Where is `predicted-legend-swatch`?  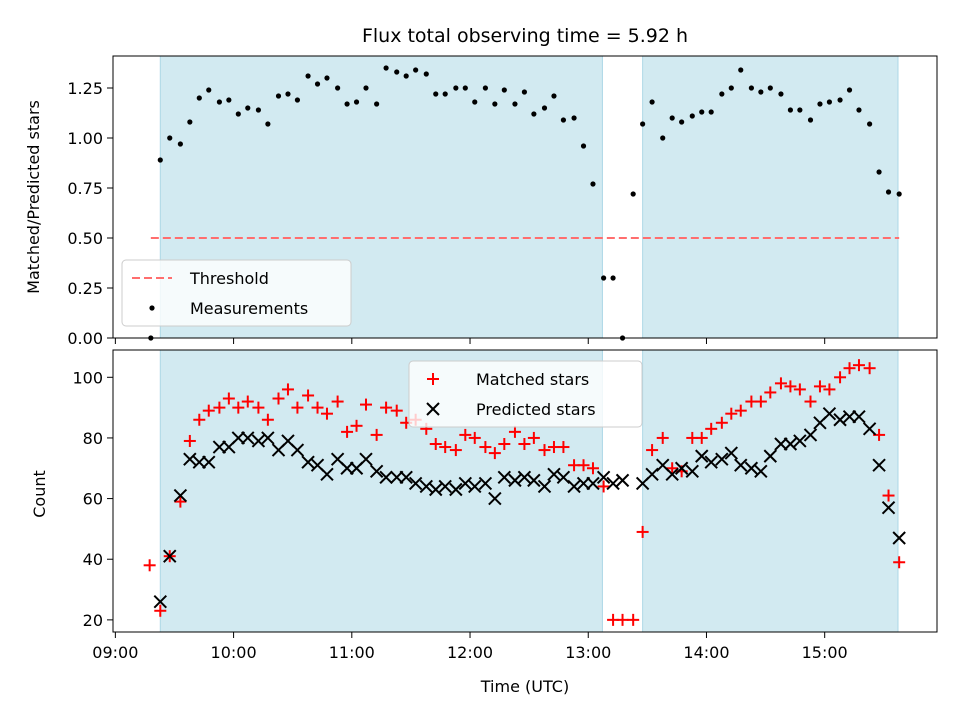
predicted-legend-swatch is located at coordinates (433, 409).